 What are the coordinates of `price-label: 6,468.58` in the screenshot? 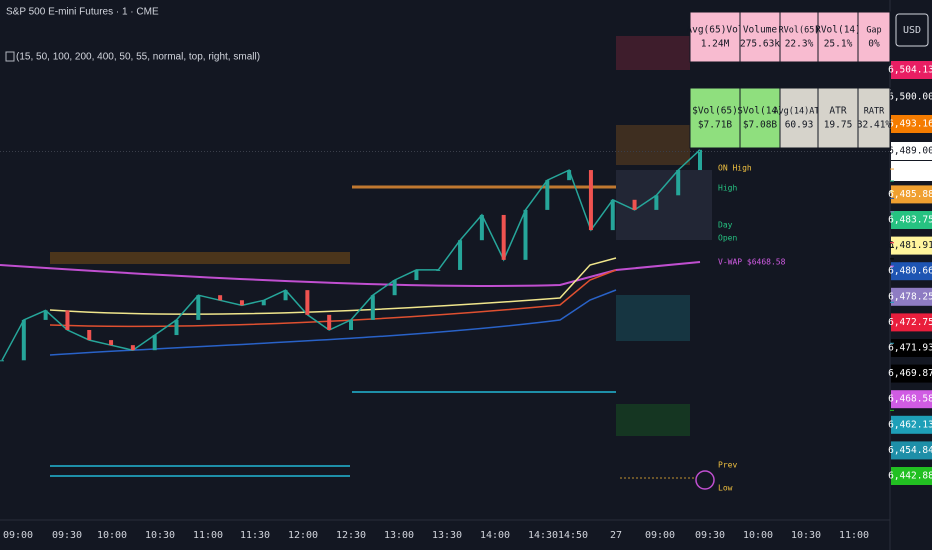 It's located at (910, 399).